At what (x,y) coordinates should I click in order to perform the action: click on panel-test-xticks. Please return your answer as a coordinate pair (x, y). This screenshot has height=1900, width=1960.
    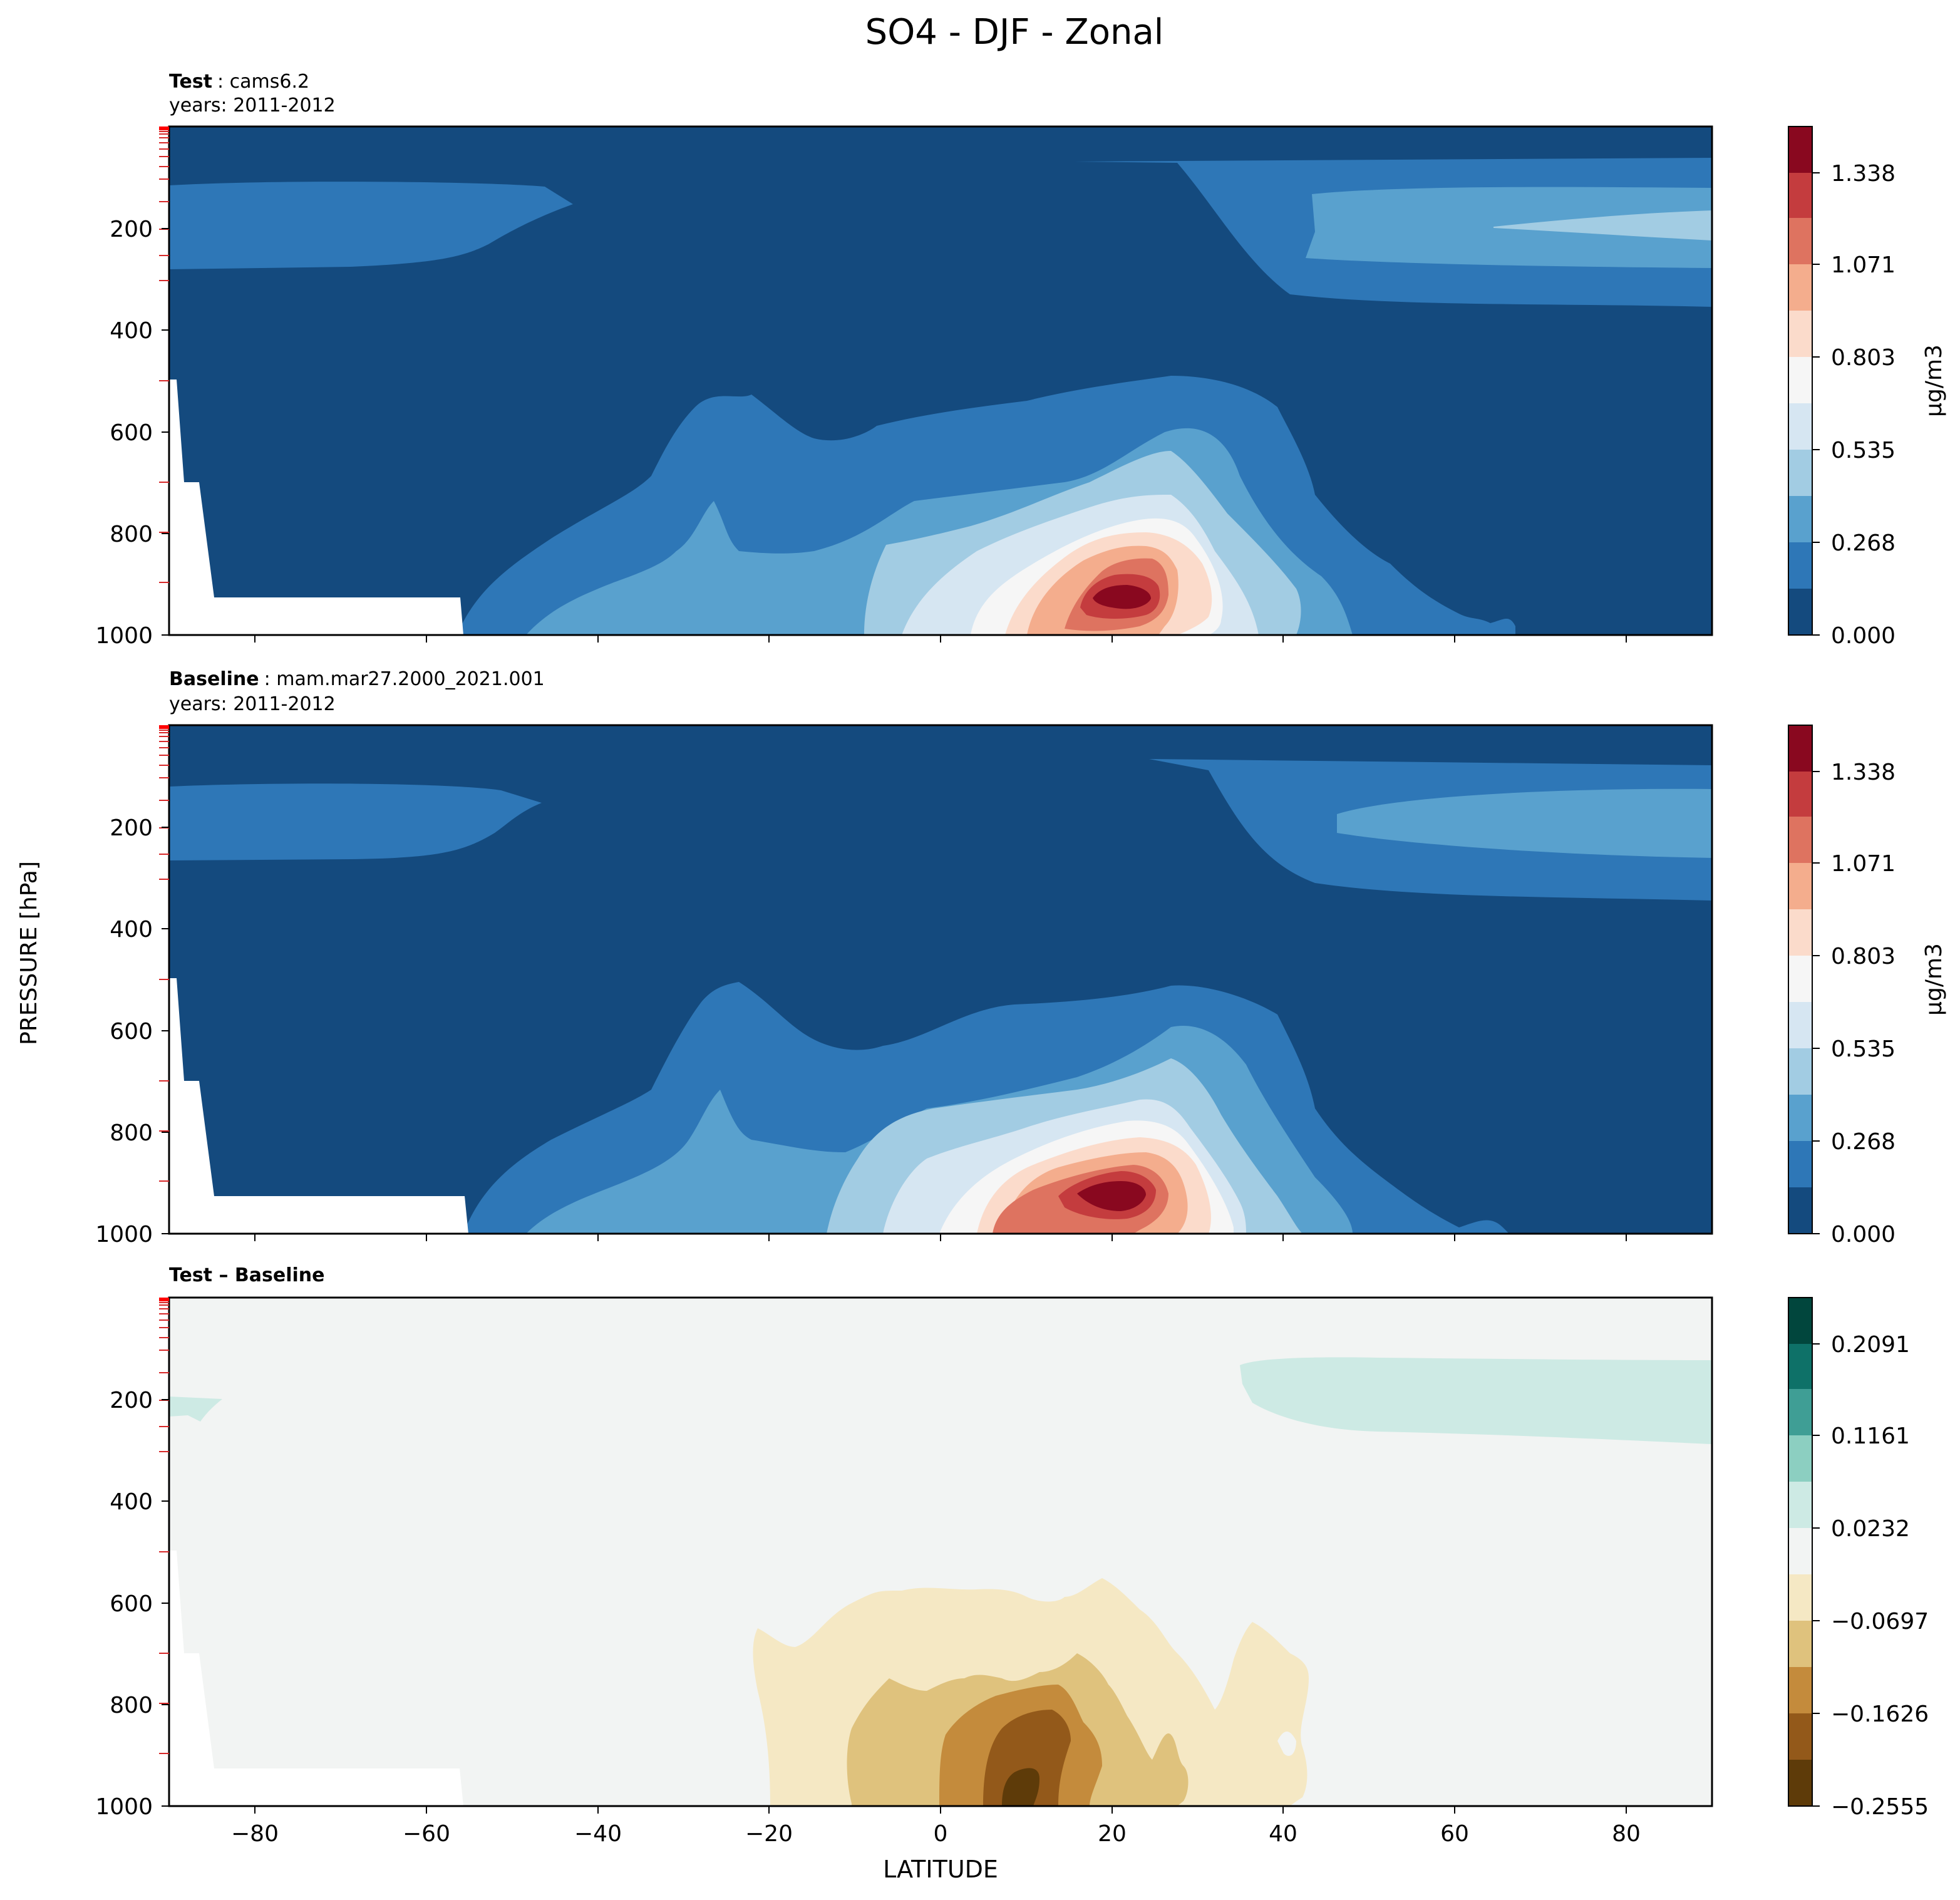
    Looking at the image, I should click on (941, 639).